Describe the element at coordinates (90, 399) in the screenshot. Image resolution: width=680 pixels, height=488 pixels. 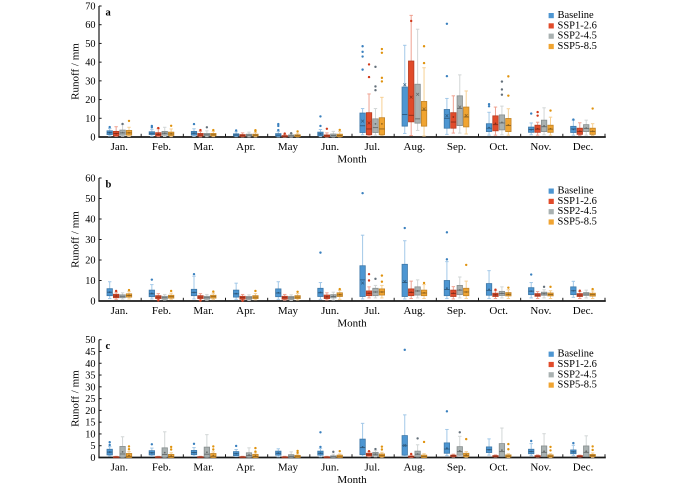
I see `svg-text: 25` at that location.